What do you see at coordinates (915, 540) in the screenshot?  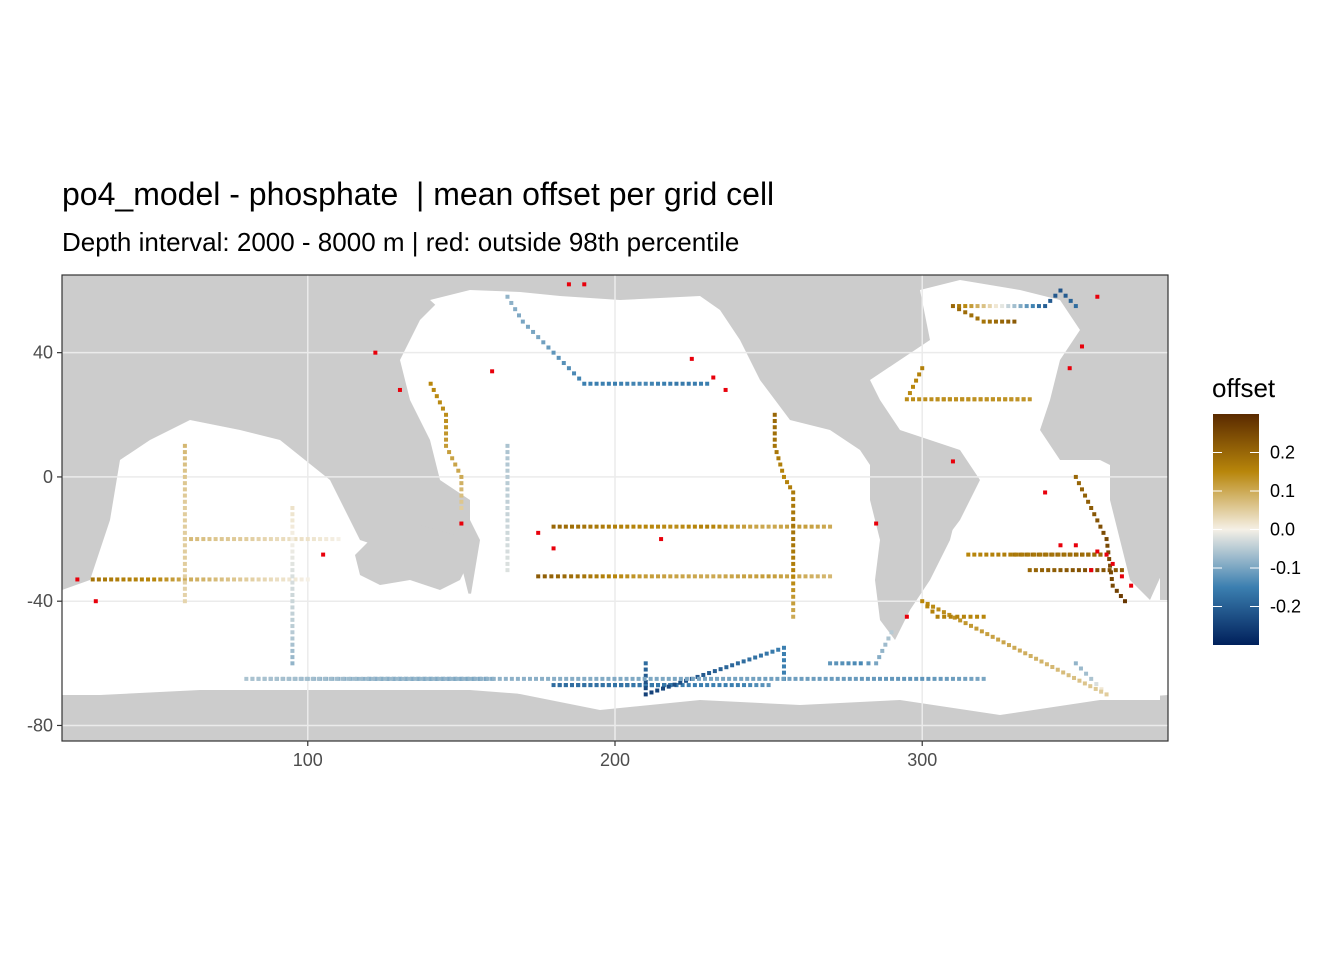 I see `south-america-land` at bounding box center [915, 540].